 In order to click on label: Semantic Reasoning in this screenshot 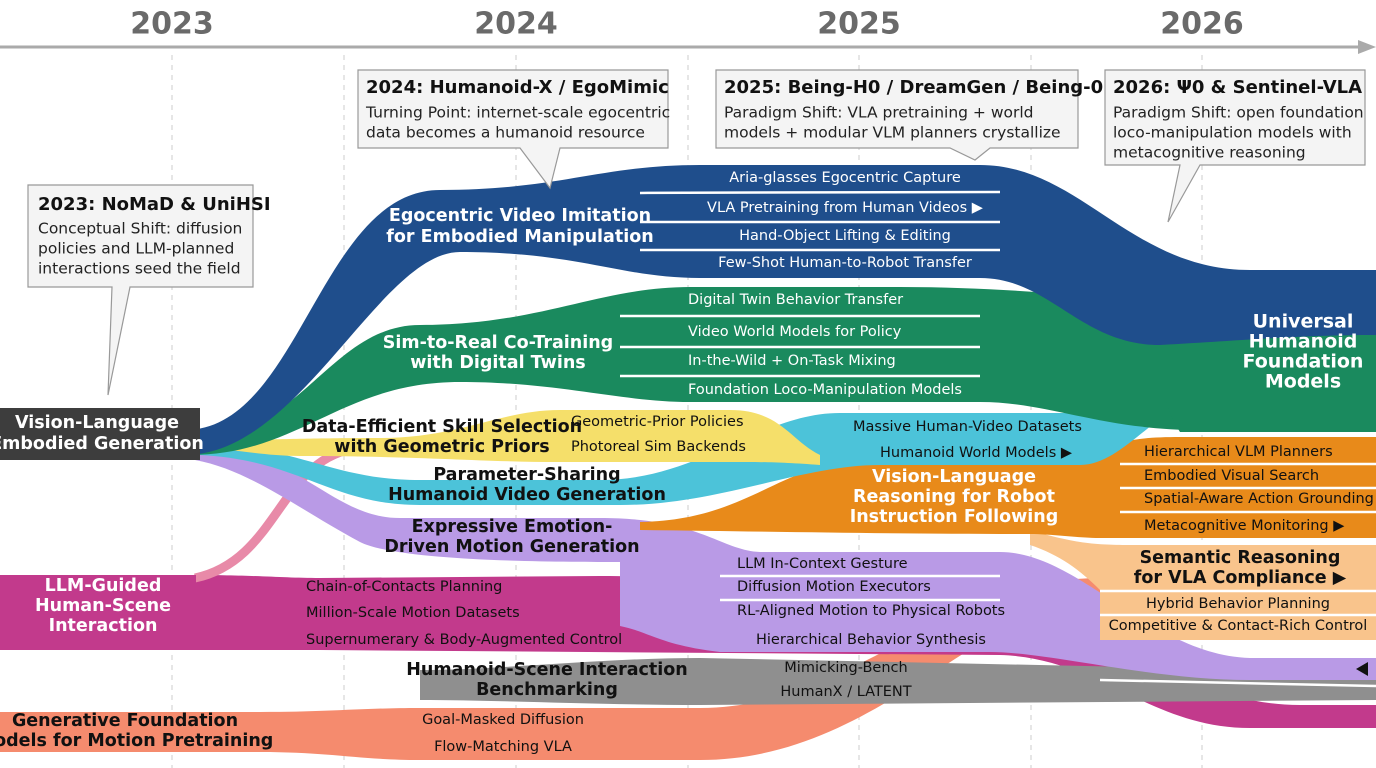, I will do `click(1240, 558)`.